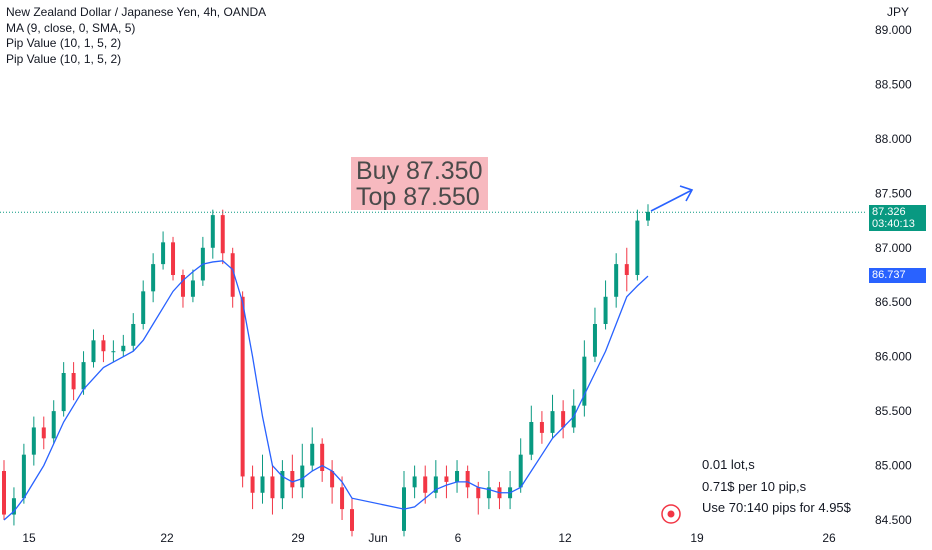 This screenshot has height=550, width=932. Describe the element at coordinates (377, 538) in the screenshot. I see `x-tick-label: Jun` at that location.